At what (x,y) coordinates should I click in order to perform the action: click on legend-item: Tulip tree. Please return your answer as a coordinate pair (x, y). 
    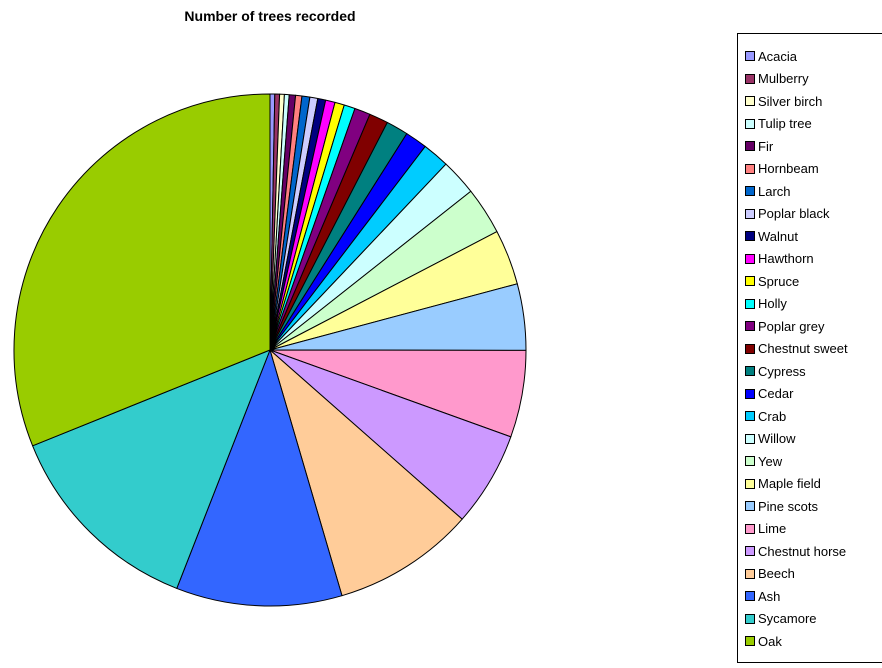
    Looking at the image, I should click on (778, 124).